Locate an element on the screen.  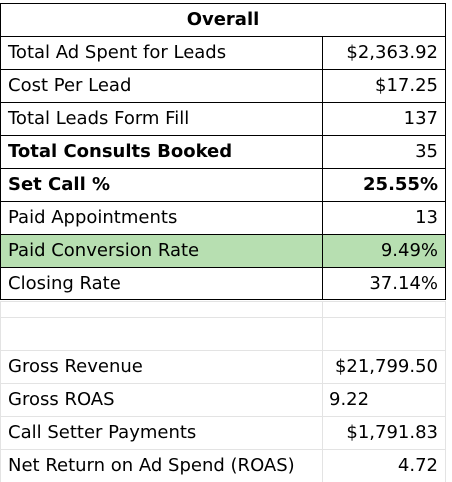
table-row-cost-per-lead: Cost Per Lead $17.25 is located at coordinates (226, 85).